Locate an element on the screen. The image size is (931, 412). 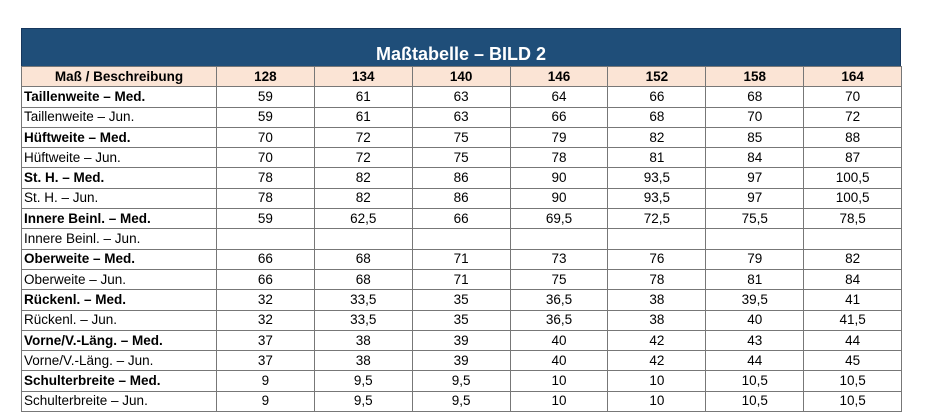
header-size-152: 152 is located at coordinates (657, 76).